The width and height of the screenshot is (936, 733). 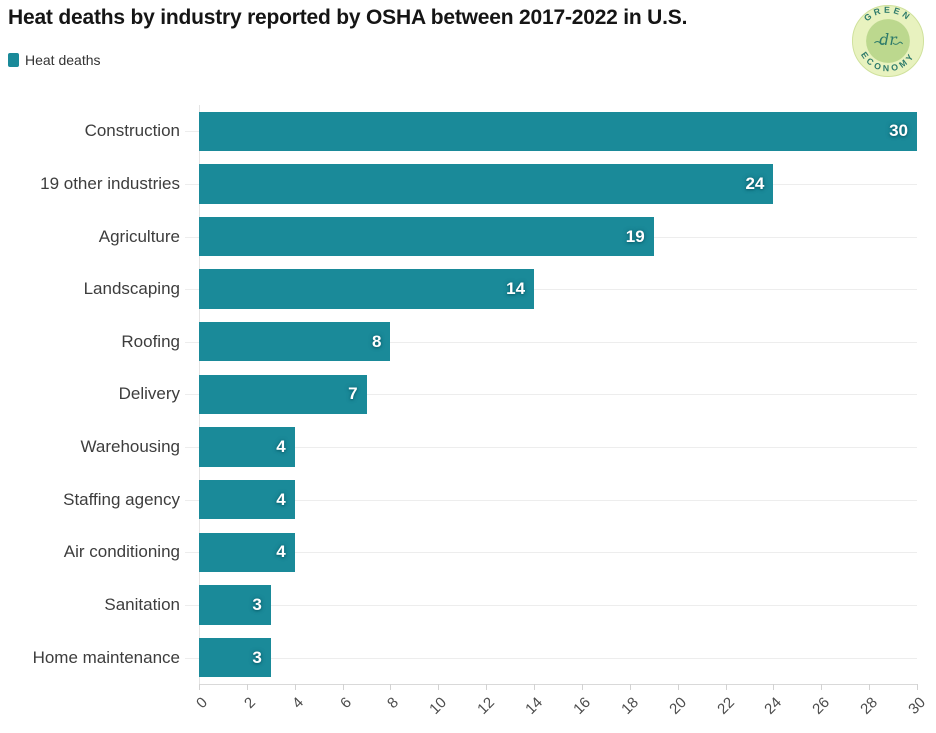 I want to click on legend: Heat deaths, so click(x=54, y=60).